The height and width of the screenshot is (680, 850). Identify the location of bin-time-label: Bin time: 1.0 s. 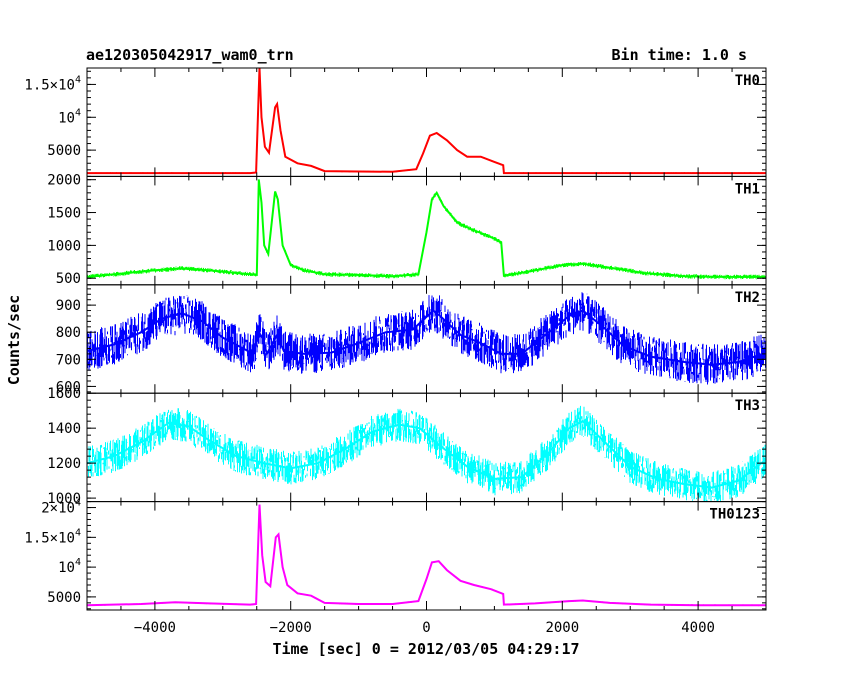
(679, 55).